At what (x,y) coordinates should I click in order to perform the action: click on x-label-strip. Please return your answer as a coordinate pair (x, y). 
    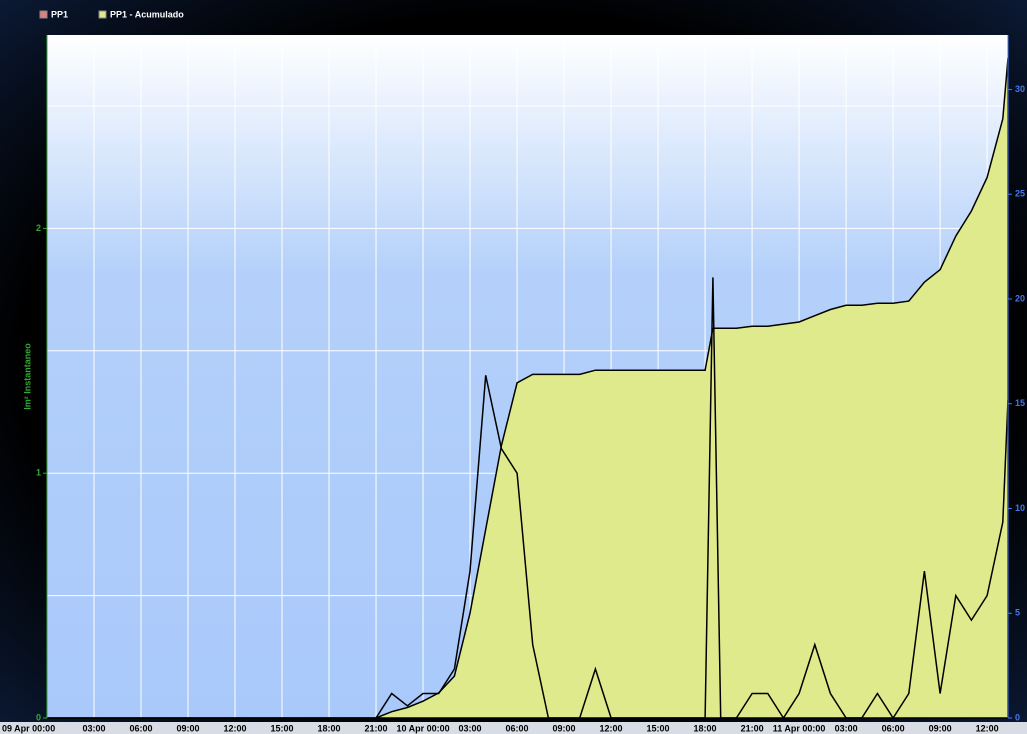
    Looking at the image, I should click on (513, 728).